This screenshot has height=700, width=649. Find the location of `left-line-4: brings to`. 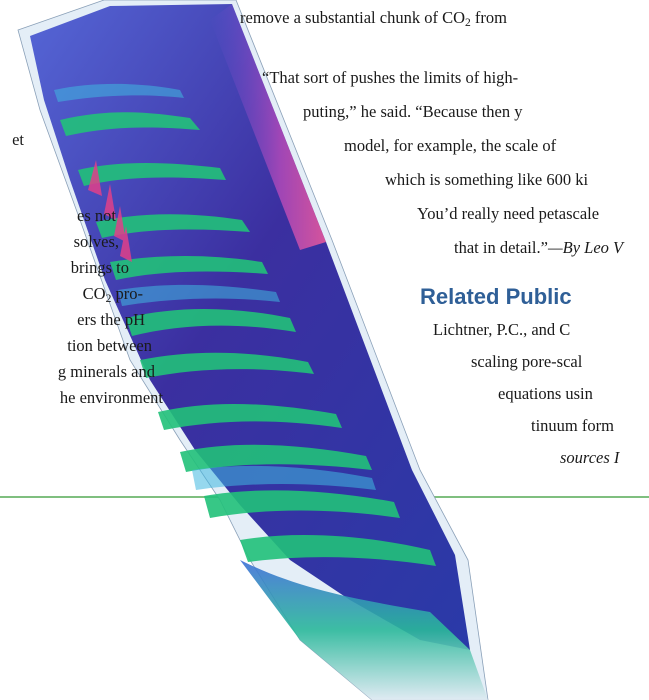

left-line-4: brings to is located at coordinates (99, 267).